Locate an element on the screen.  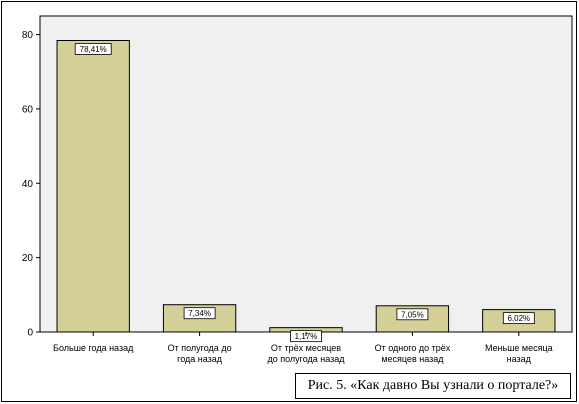
category-label: От одного до трёх is located at coordinates (413, 348).